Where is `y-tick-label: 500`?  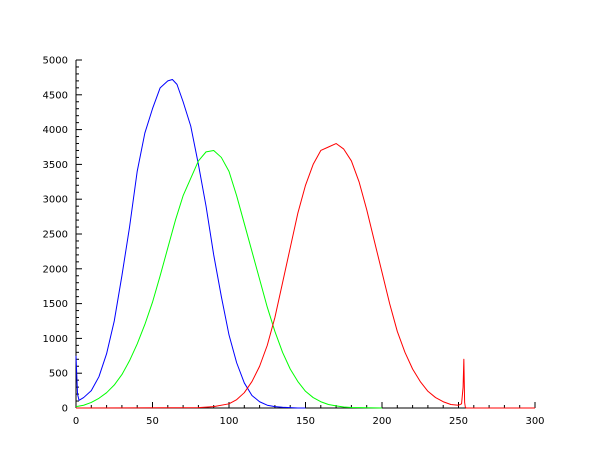 y-tick-label: 500 is located at coordinates (58, 374).